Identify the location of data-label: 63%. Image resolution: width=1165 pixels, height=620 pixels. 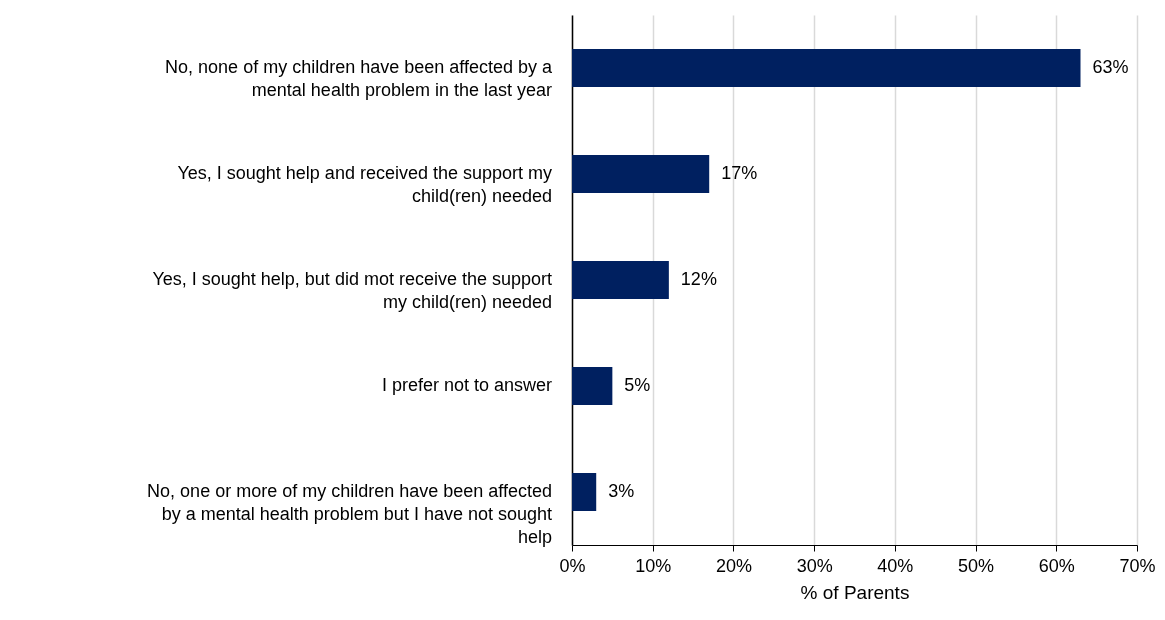
(1110, 67).